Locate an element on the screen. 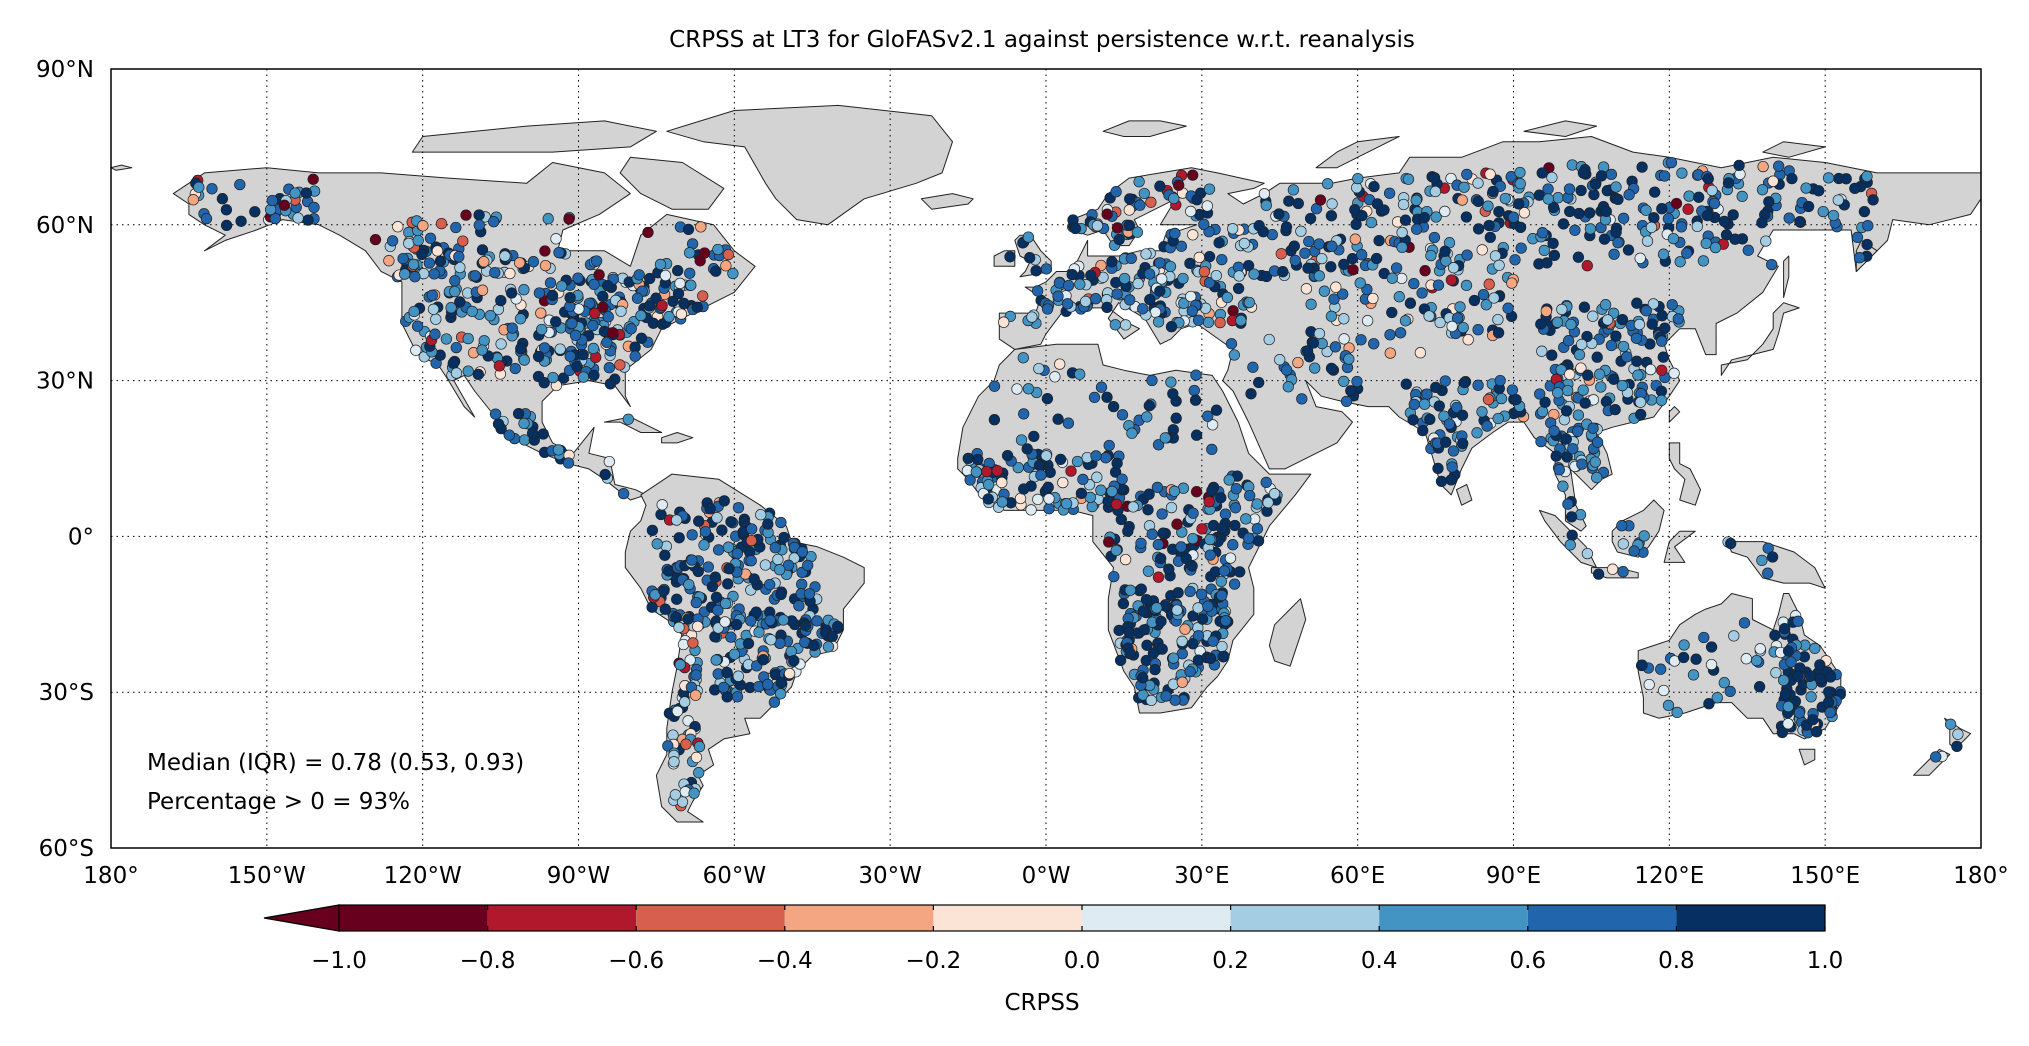 This screenshot has height=1046, width=2029. colorbar-tick-label: 0.4 is located at coordinates (1379, 961).